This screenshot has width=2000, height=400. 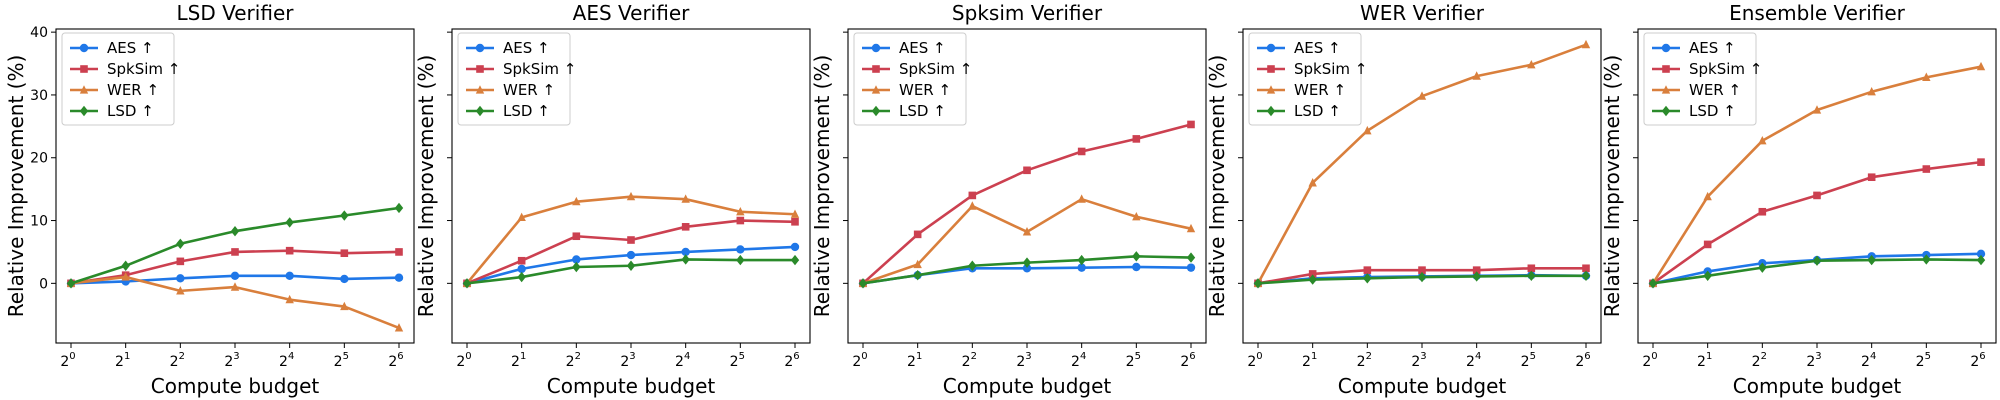 I want to click on legend-label: SpkSim ↑, so click(x=1725, y=69).